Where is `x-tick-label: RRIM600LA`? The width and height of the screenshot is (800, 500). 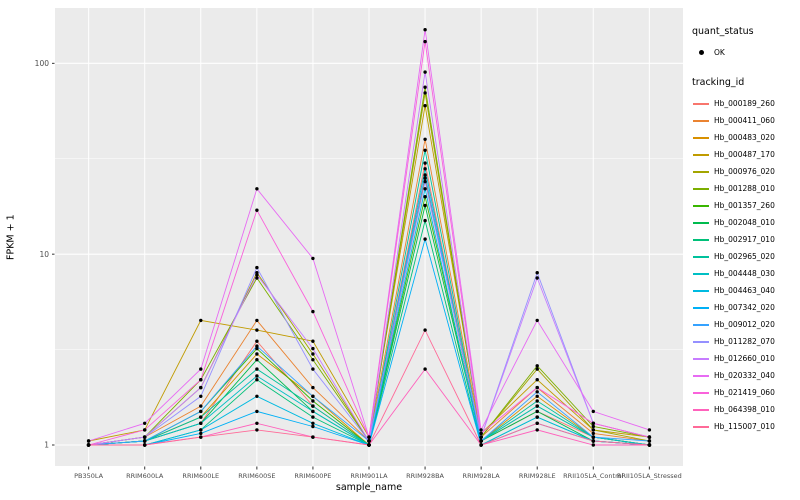
x-tick-label: RRIM600LA is located at coordinates (145, 476).